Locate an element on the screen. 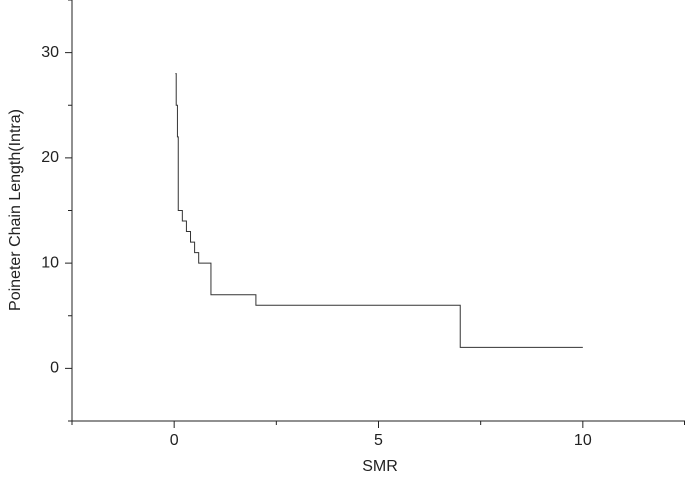 This screenshot has height=481, width=685. y-tick-label: 30 is located at coordinates (50, 52).